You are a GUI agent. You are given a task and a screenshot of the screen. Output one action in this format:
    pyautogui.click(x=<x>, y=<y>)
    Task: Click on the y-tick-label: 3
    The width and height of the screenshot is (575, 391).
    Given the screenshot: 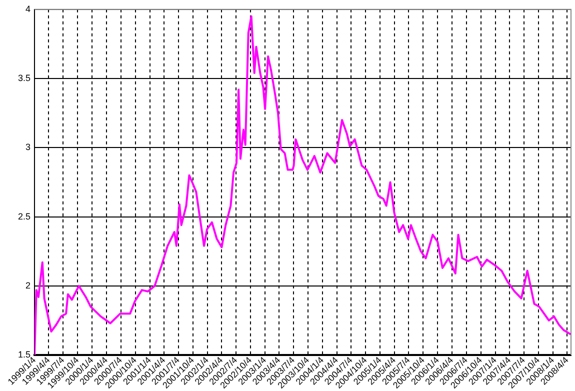 What is the action you would take?
    pyautogui.click(x=28, y=147)
    